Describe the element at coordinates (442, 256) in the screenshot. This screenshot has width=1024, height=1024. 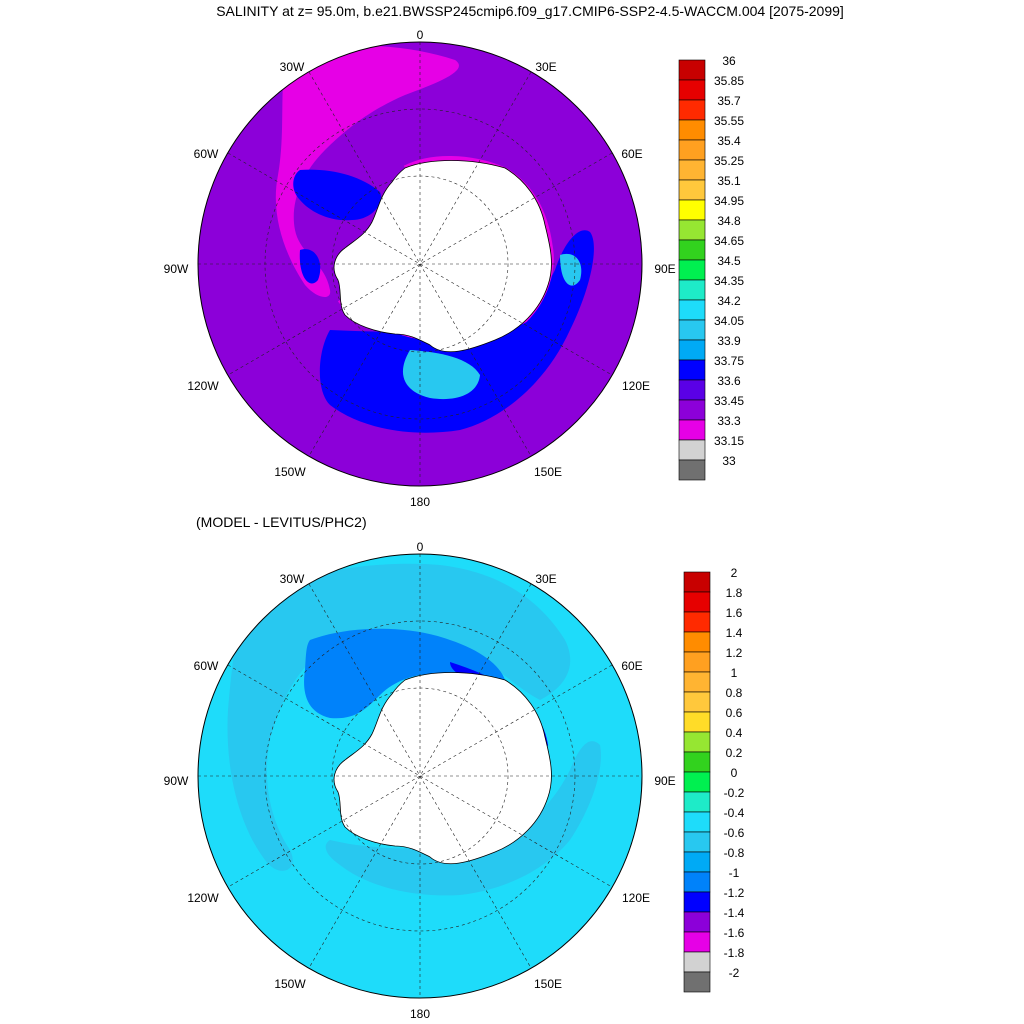
I see `salinity-antarctica` at that location.